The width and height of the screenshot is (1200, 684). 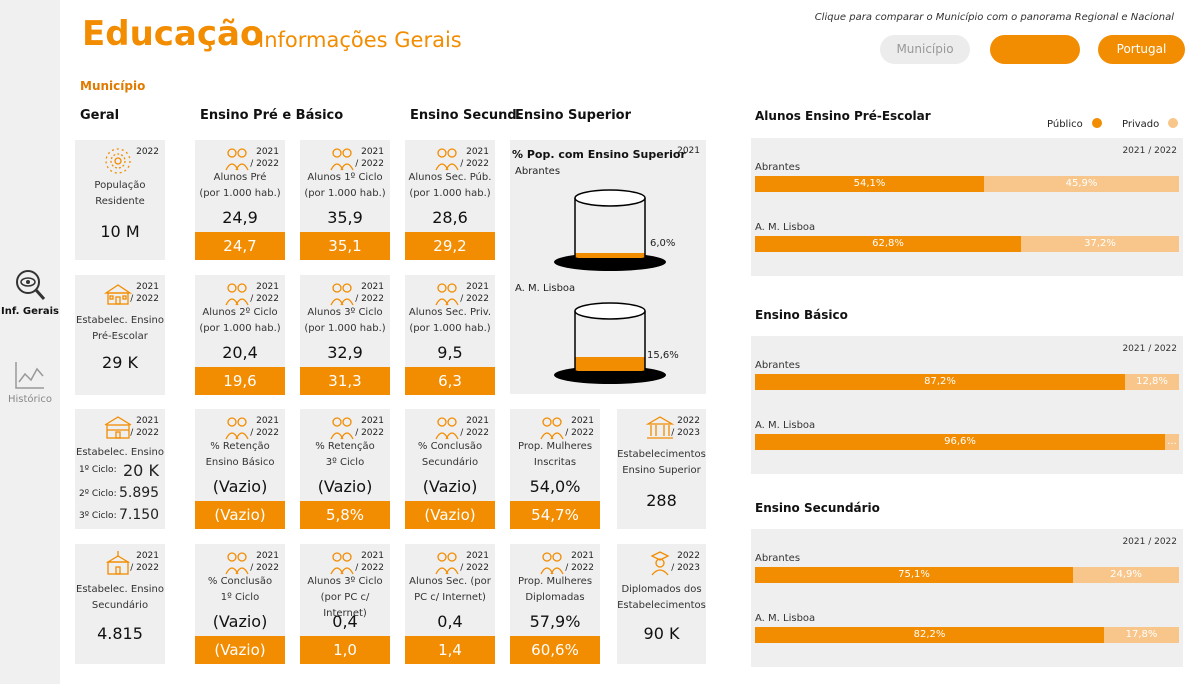 What do you see at coordinates (447, 294) in the screenshot?
I see `teens-pair-icon` at bounding box center [447, 294].